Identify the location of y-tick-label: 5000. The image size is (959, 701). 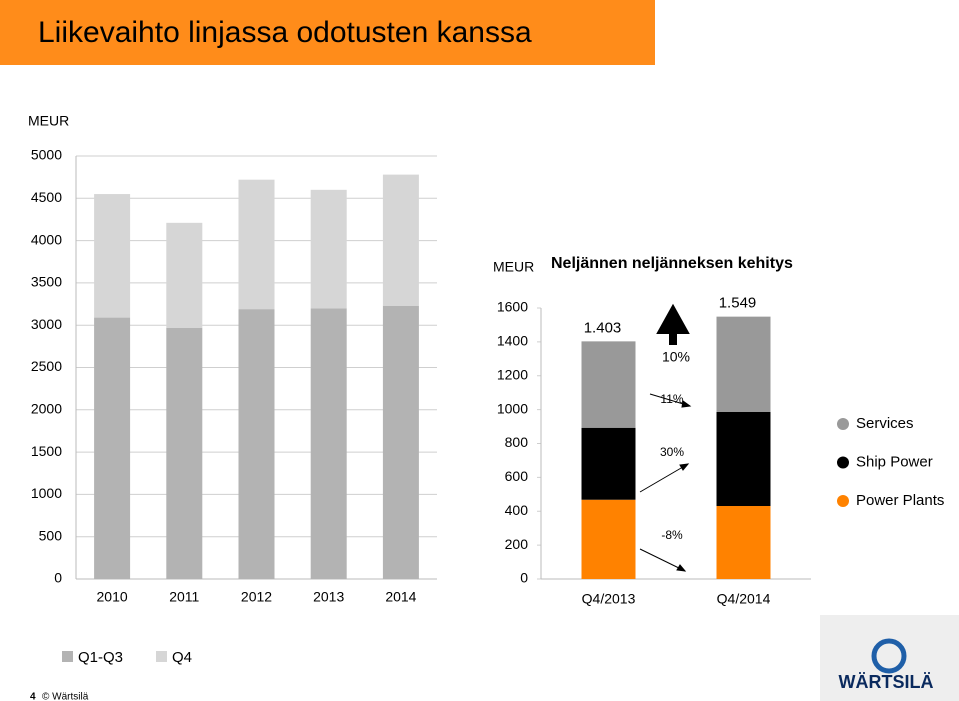
(46, 155).